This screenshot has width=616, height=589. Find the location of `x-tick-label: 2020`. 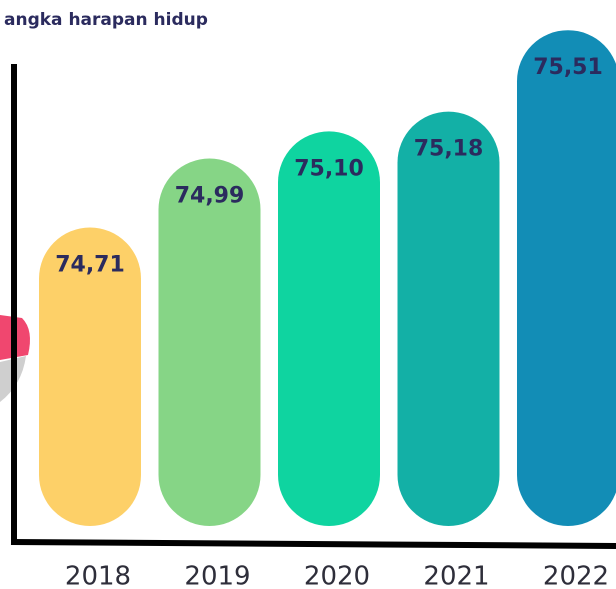

x-tick-label: 2020 is located at coordinates (337, 575).